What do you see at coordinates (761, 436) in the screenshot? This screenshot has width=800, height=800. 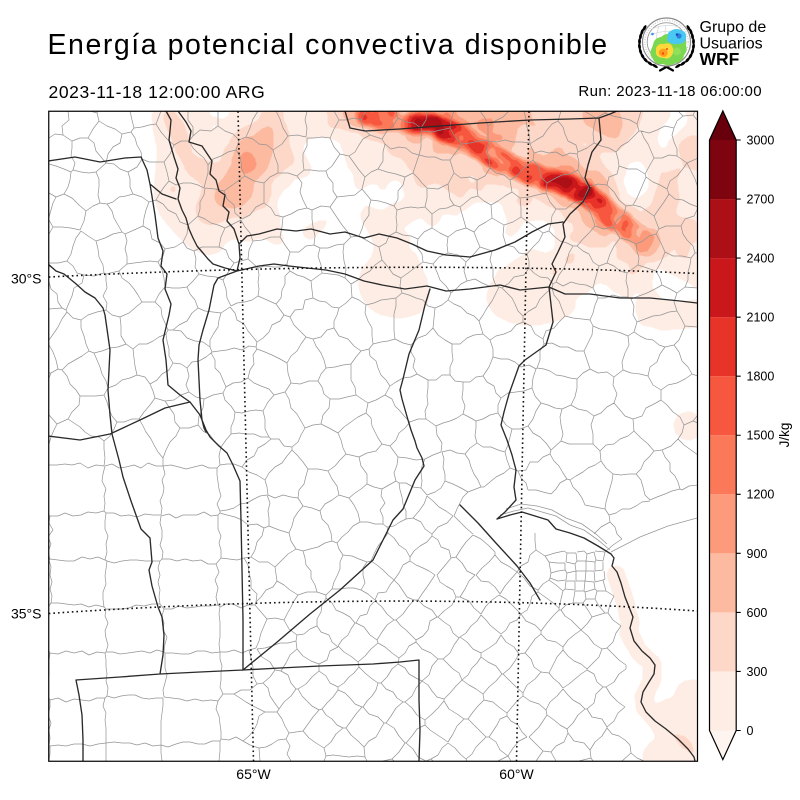 I see `svg-text: 1500` at bounding box center [761, 436].